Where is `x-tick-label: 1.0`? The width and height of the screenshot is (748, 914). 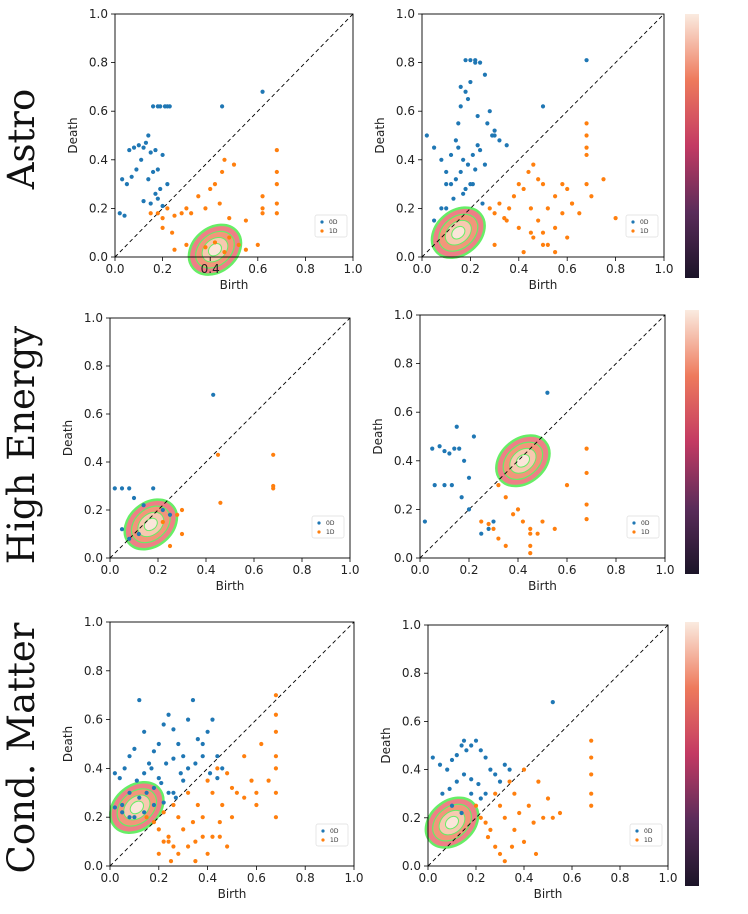
x-tick-label: 1.0 is located at coordinates (667, 878).